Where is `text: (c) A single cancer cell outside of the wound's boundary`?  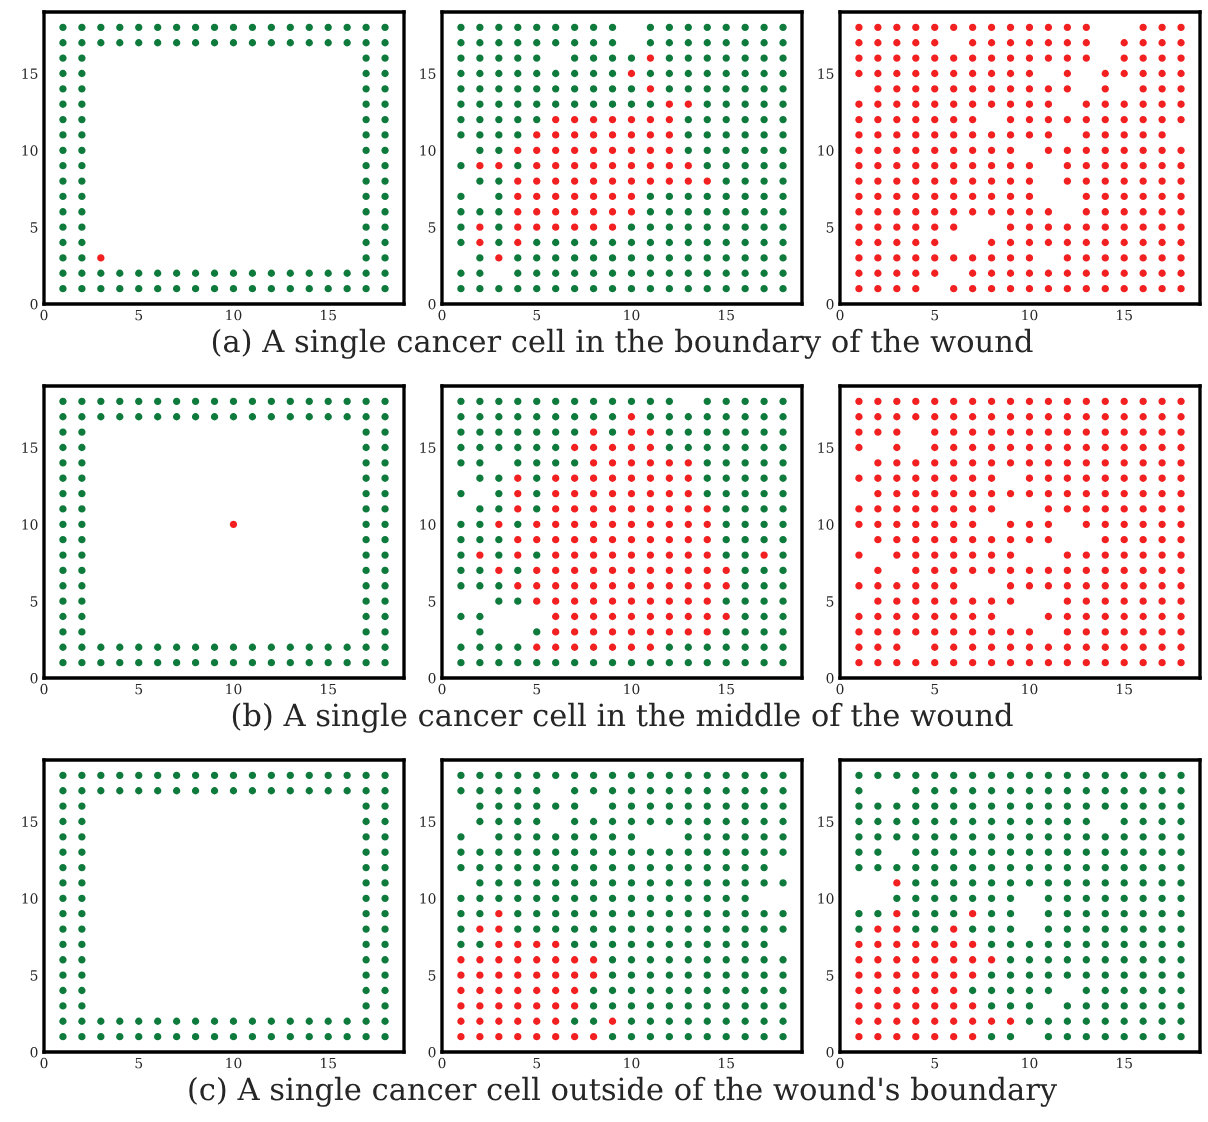 text: (c) A single cancer cell outside of the wound's boundary is located at coordinates (623, 1091).